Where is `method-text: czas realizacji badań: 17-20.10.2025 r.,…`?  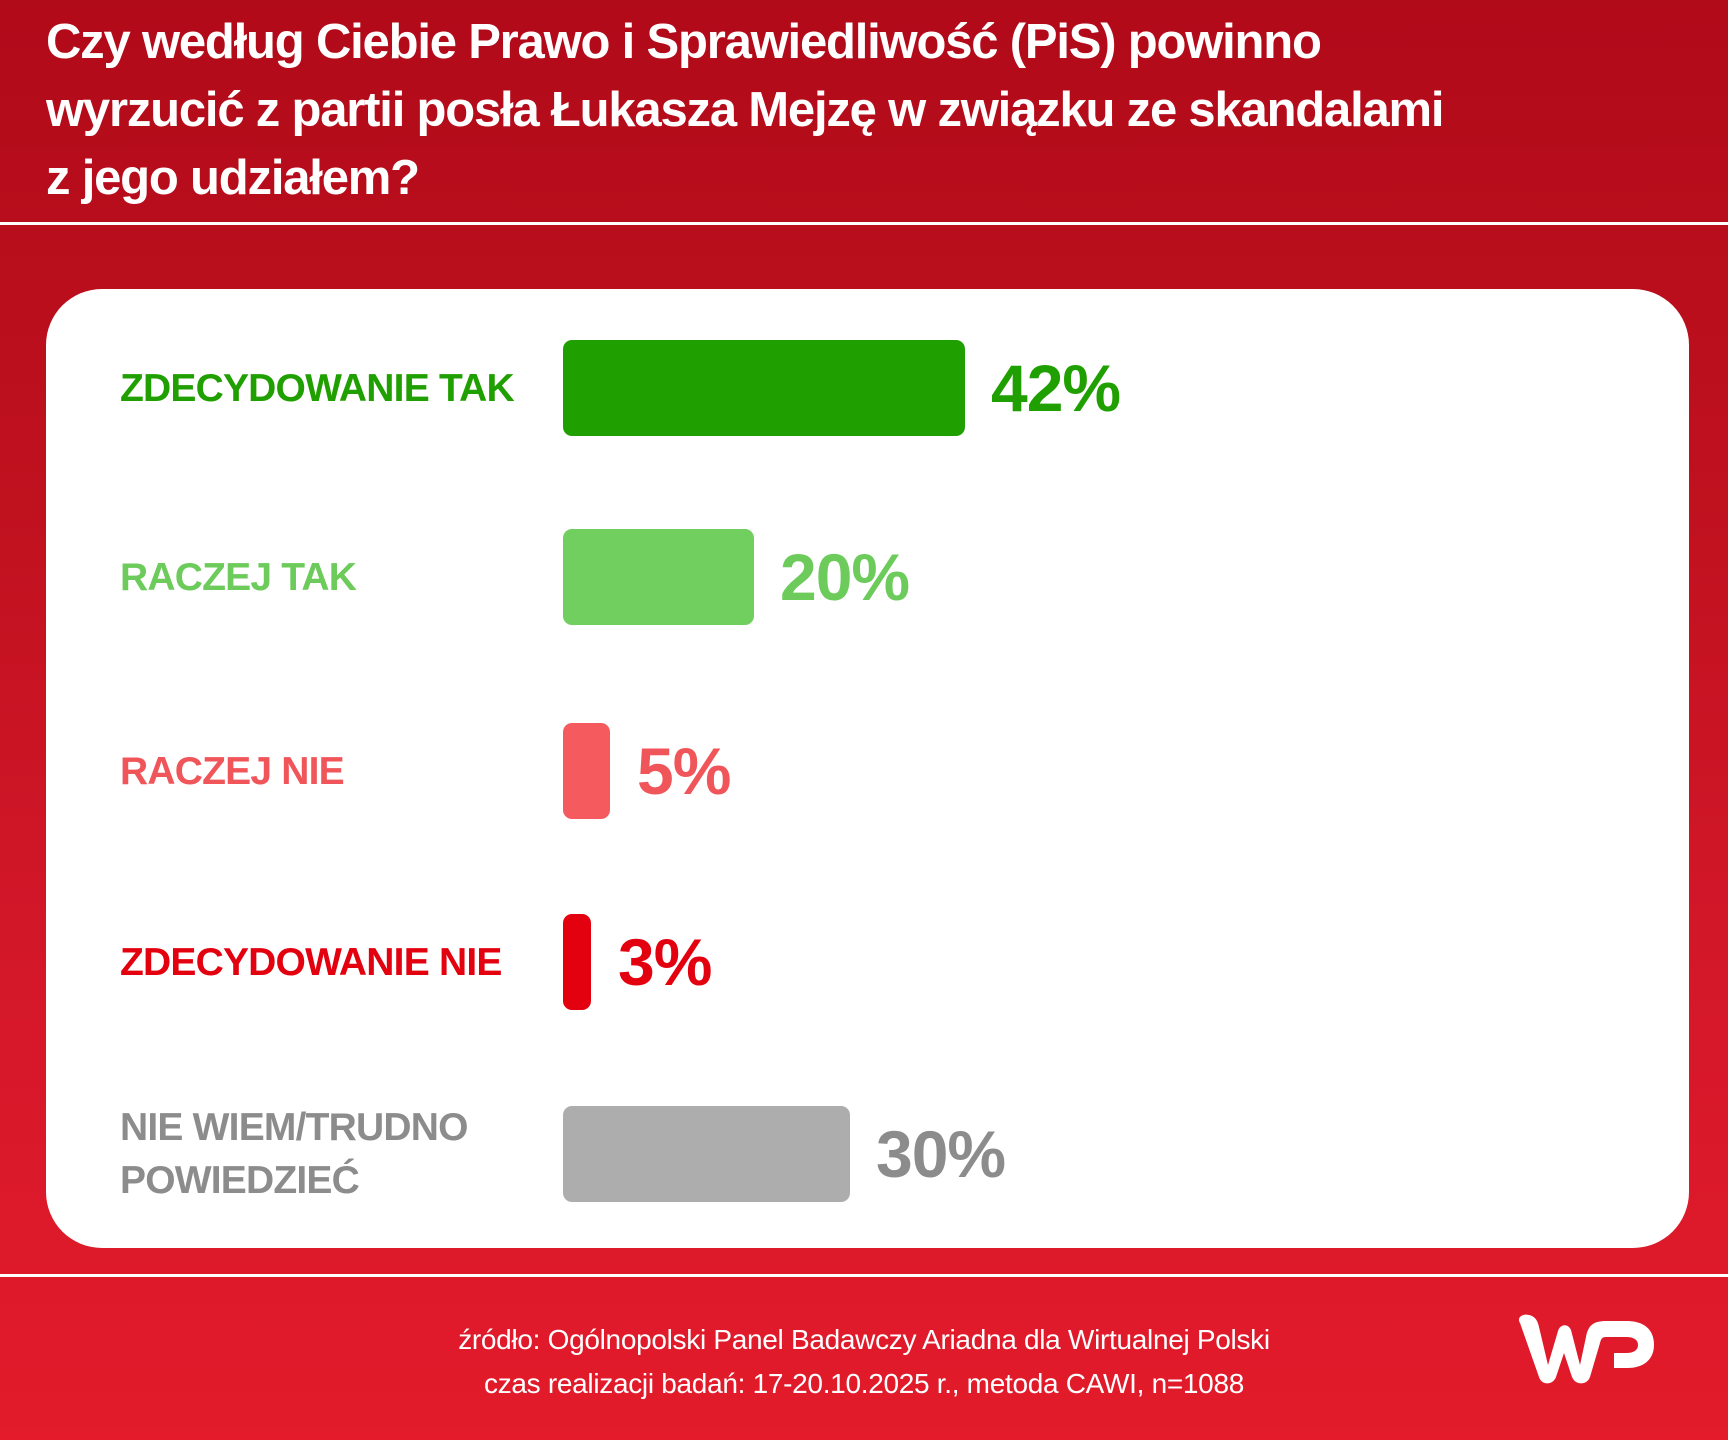
method-text: czas realizacji badań: 17-20.10.2025 r.,… is located at coordinates (864, 1383).